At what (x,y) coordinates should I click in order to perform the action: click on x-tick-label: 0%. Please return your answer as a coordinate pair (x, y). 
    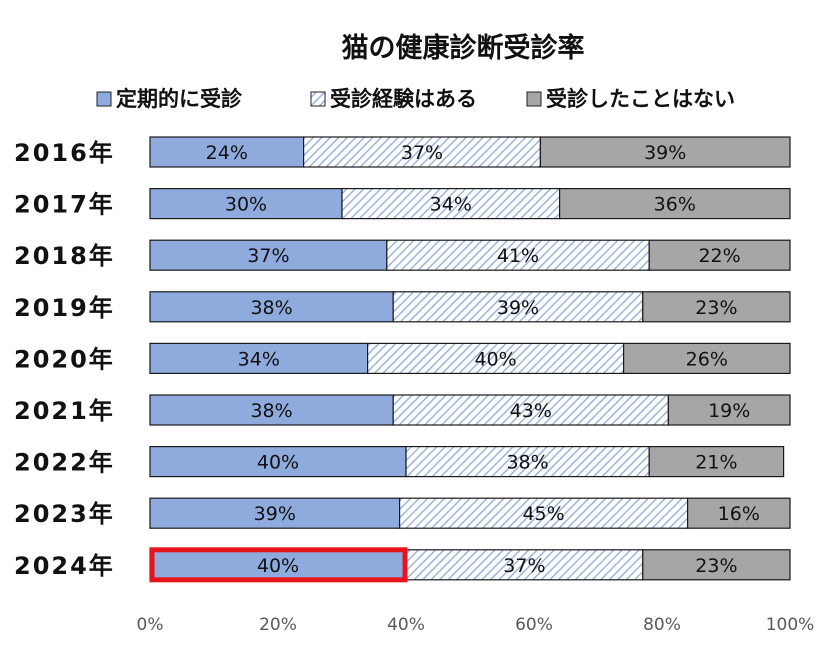
    Looking at the image, I should click on (150, 625).